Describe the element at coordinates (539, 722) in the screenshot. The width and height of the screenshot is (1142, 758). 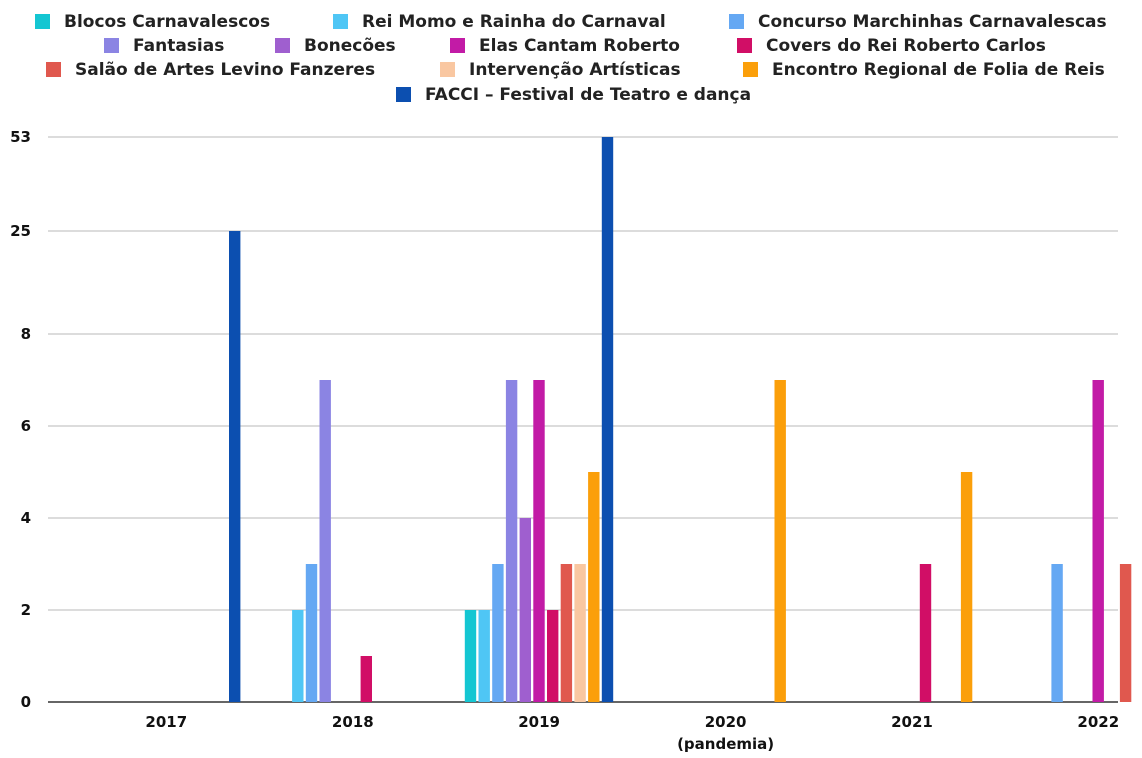
I see `x-tick-label: 2019` at that location.